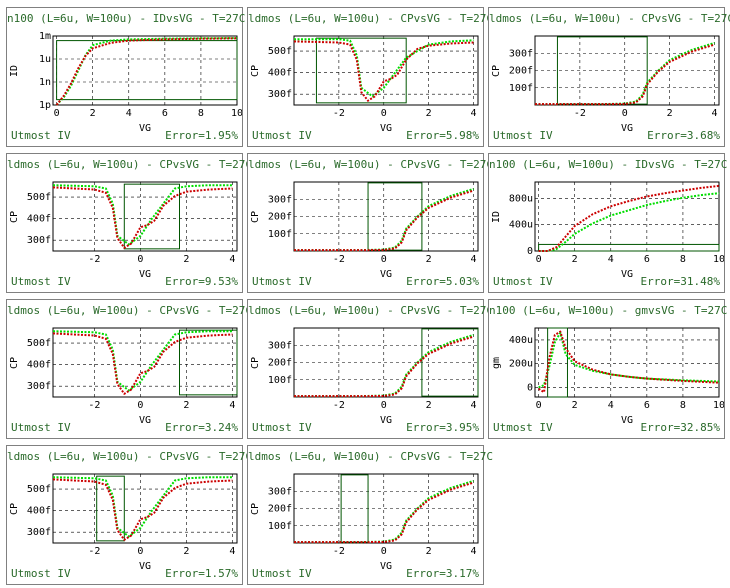 This screenshot has height=588, width=730. What do you see at coordinates (680, 427) in the screenshot?
I see `error-label: Error=32.85%` at bounding box center [680, 427].